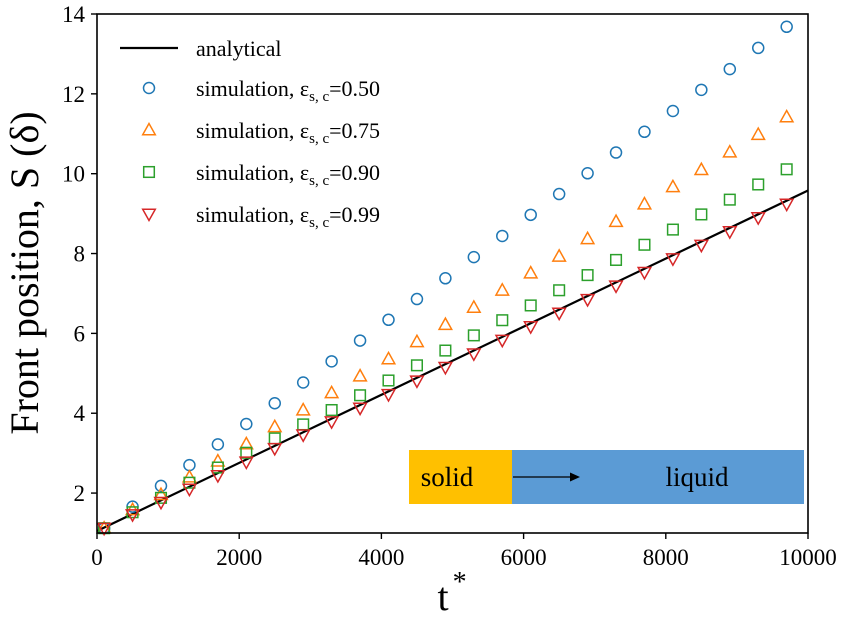 The image size is (850, 633). I want to click on x-tick-label: 4000, so click(381, 557).